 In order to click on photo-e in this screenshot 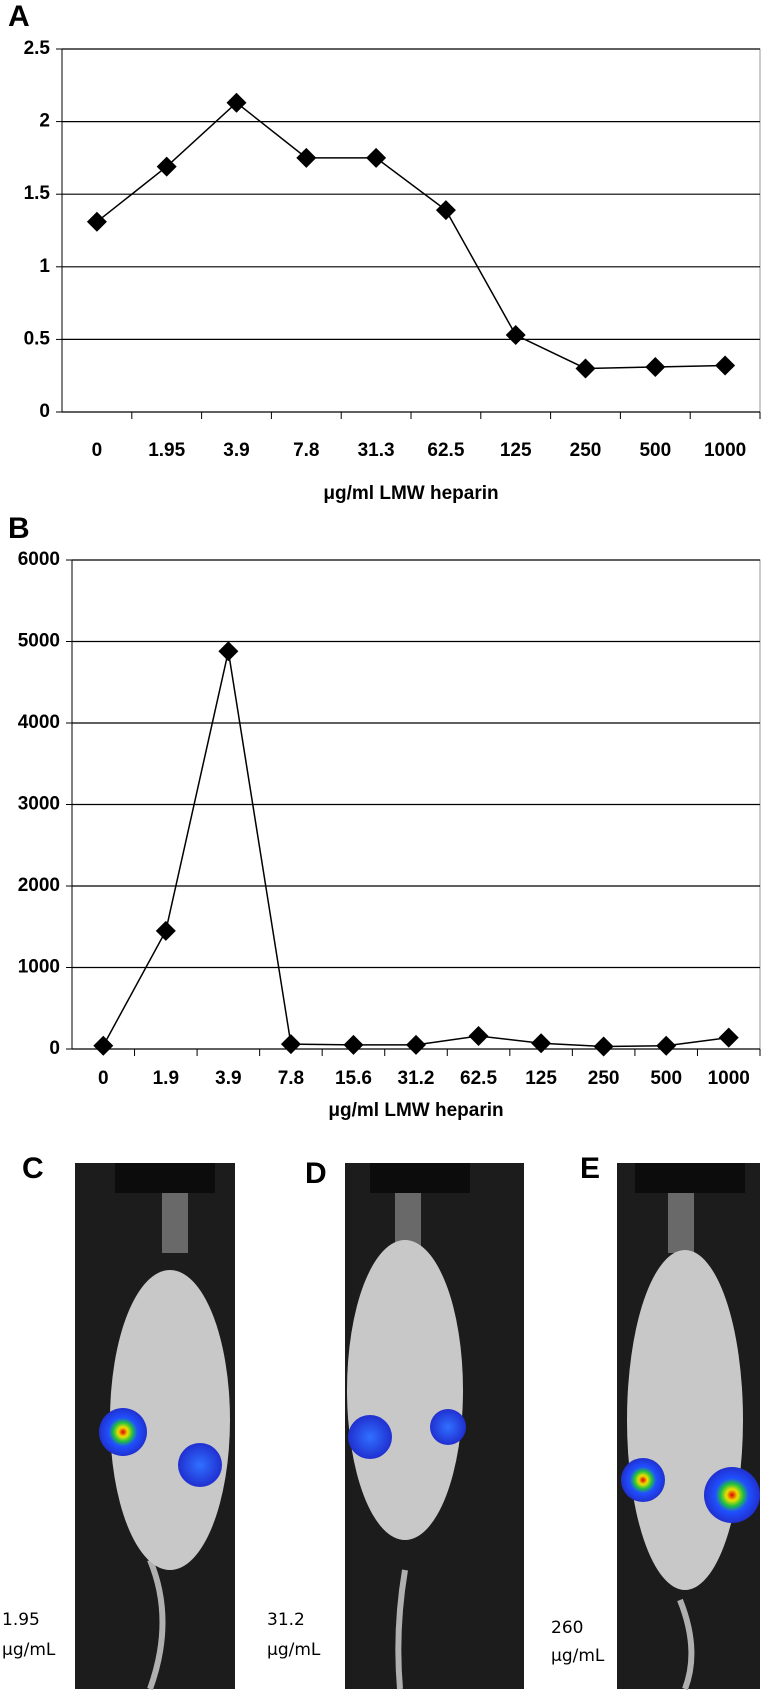, I will do `click(688, 1427)`.